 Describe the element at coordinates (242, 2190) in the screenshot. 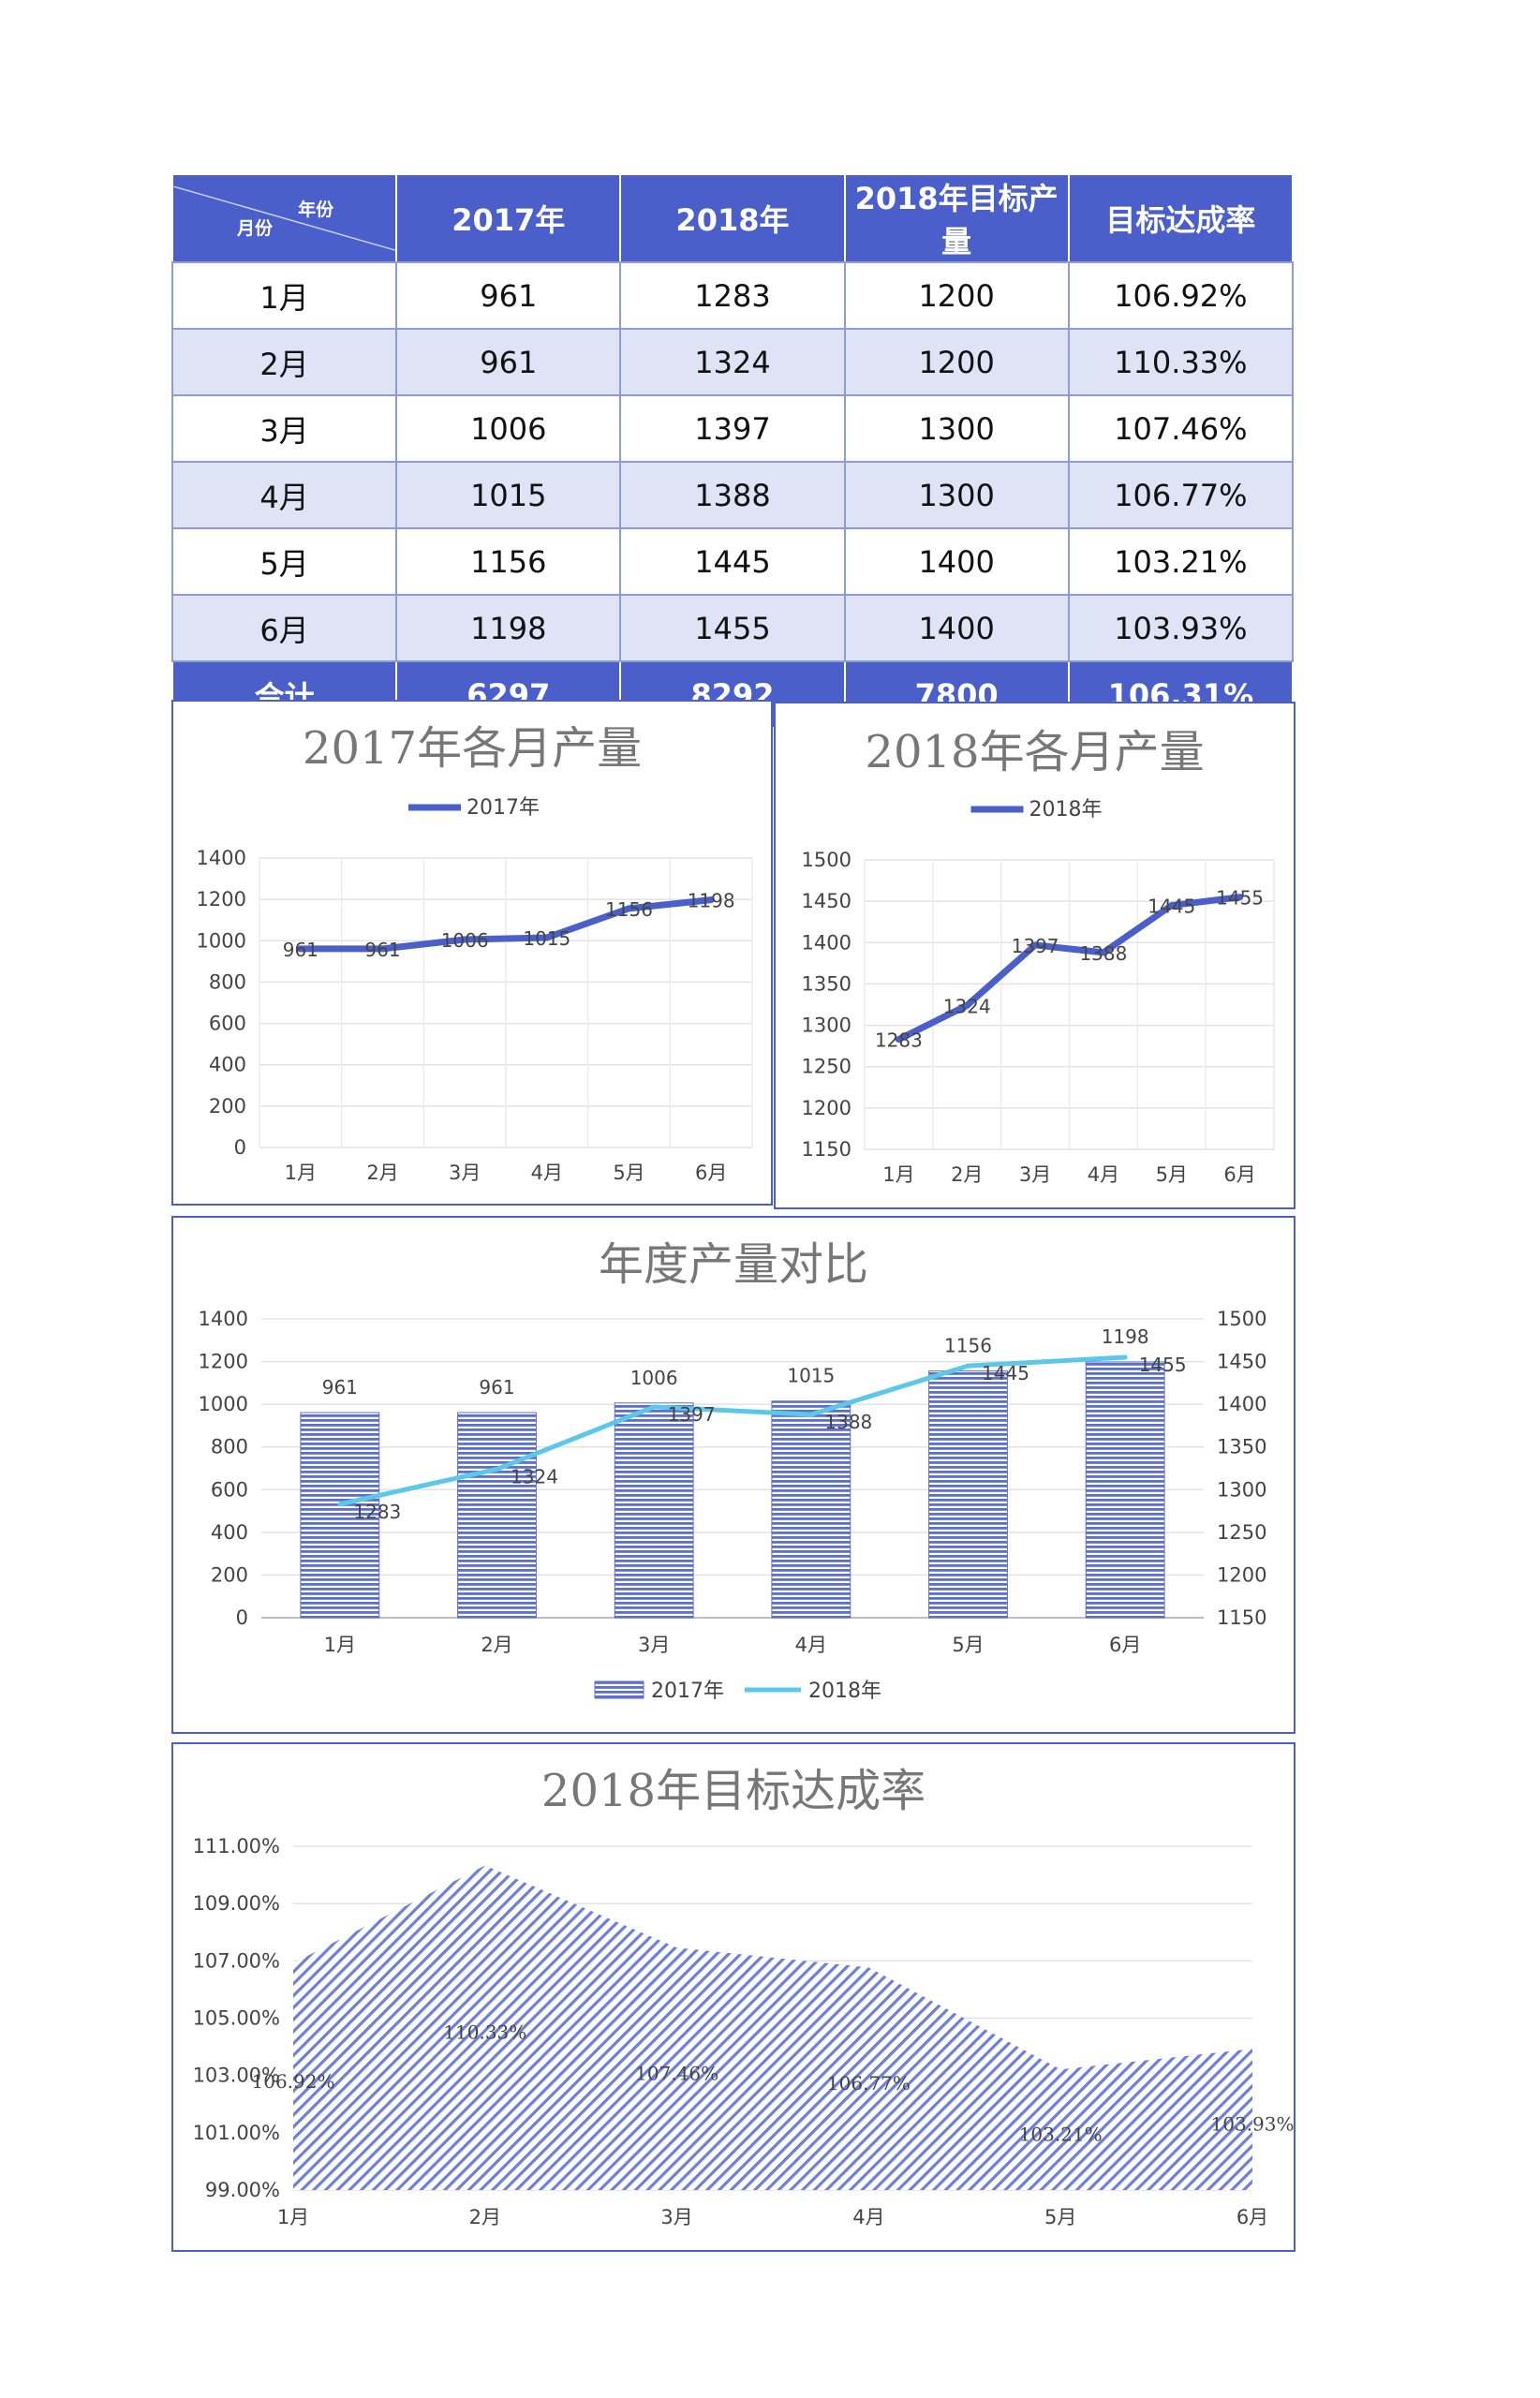

I see `y-tick-label: 99.00%` at that location.